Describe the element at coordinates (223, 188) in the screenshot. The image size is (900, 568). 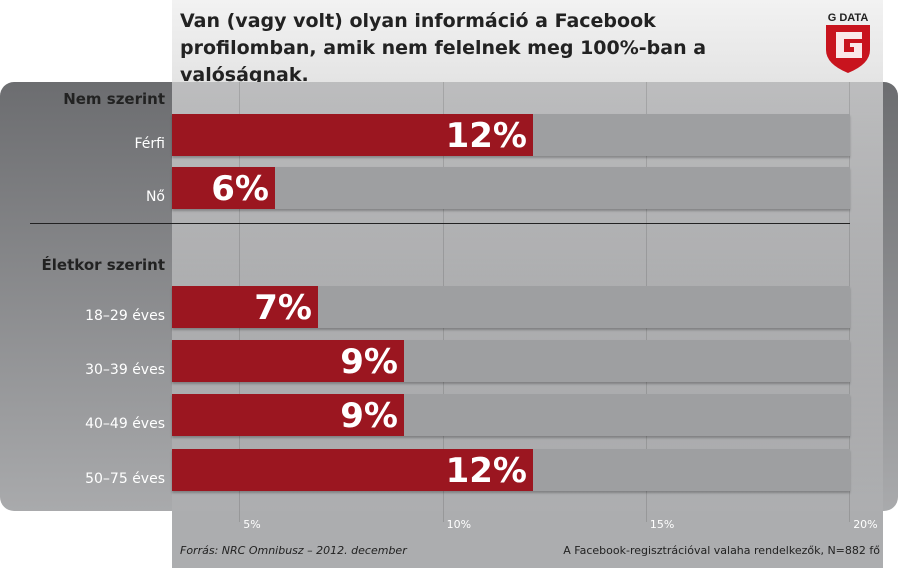
I see `bar: 6%` at that location.